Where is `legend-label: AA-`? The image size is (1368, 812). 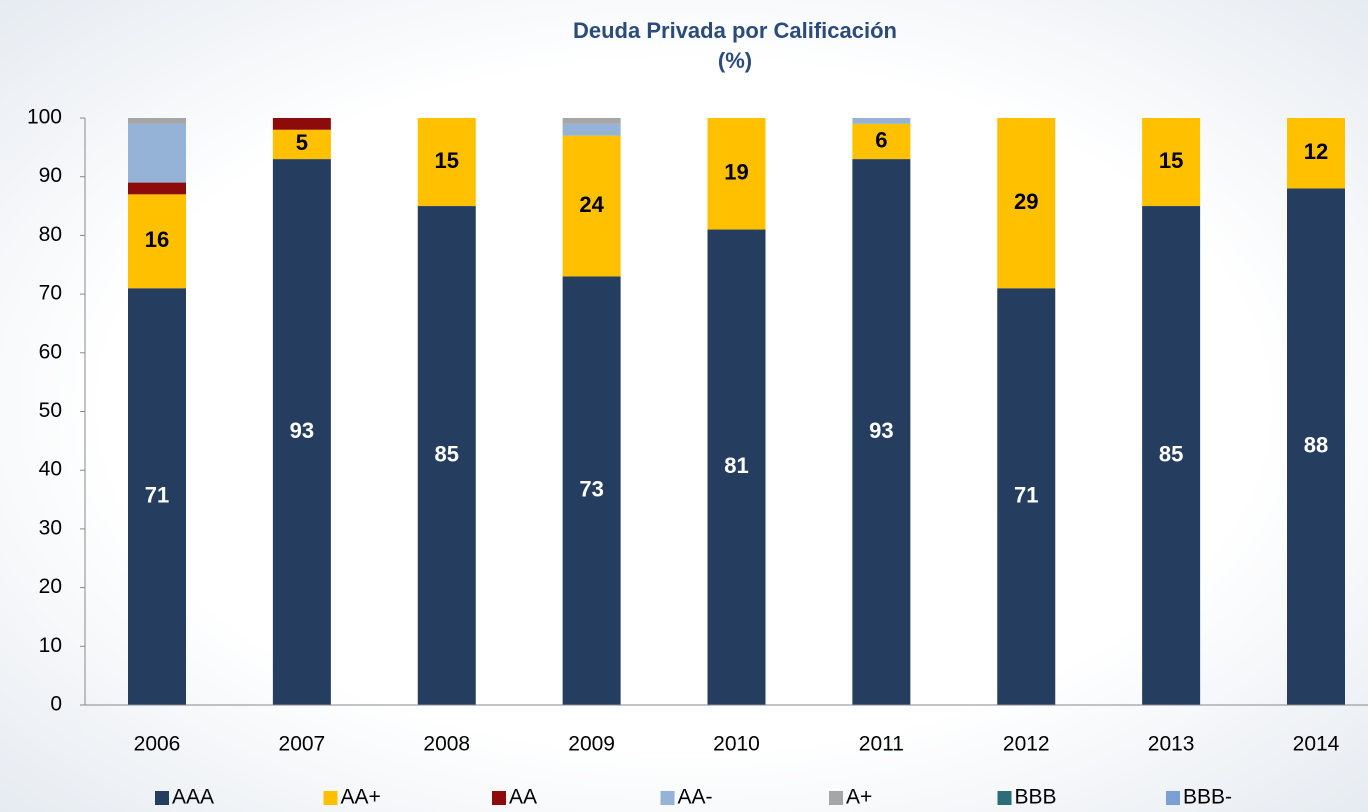
legend-label: AA- is located at coordinates (695, 797).